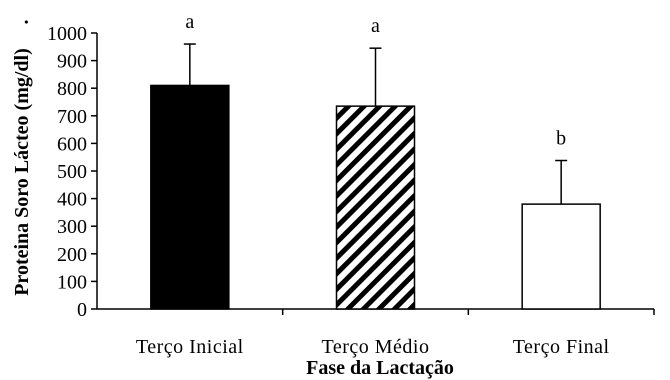 The image size is (670, 380). I want to click on y-tick-label: 0, so click(82, 310).